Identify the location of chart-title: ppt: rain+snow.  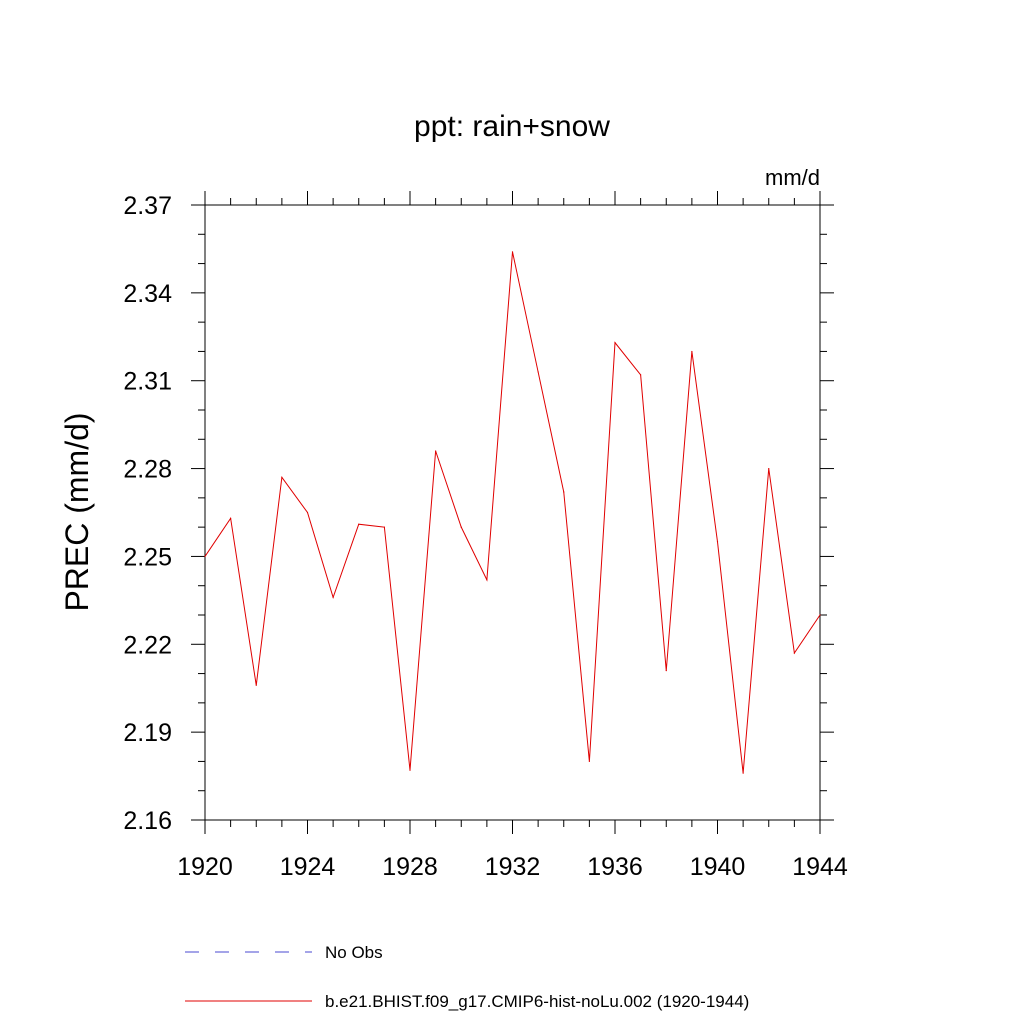
(512, 126).